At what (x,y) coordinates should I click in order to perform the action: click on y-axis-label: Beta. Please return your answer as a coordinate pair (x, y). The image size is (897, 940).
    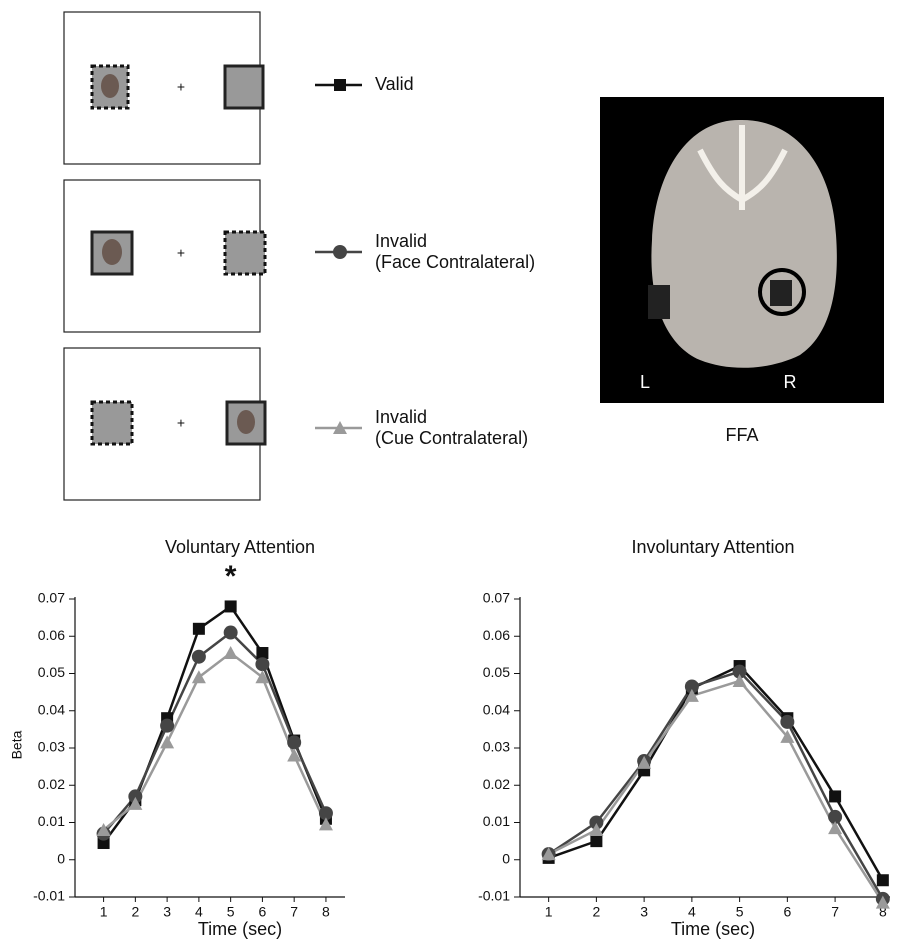
    Looking at the image, I should click on (17, 744).